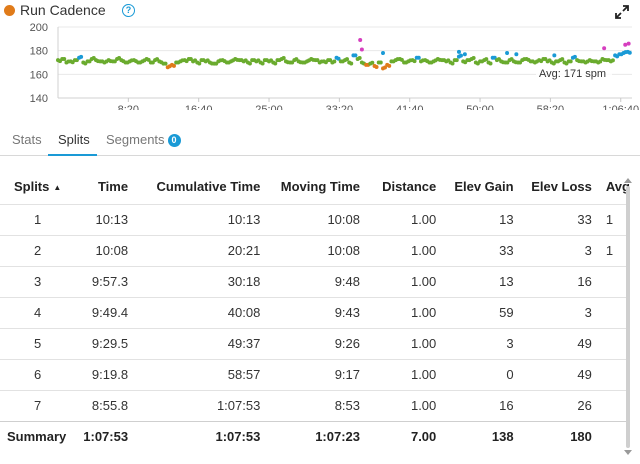  I want to click on cell-split-number: 4, so click(38, 312).